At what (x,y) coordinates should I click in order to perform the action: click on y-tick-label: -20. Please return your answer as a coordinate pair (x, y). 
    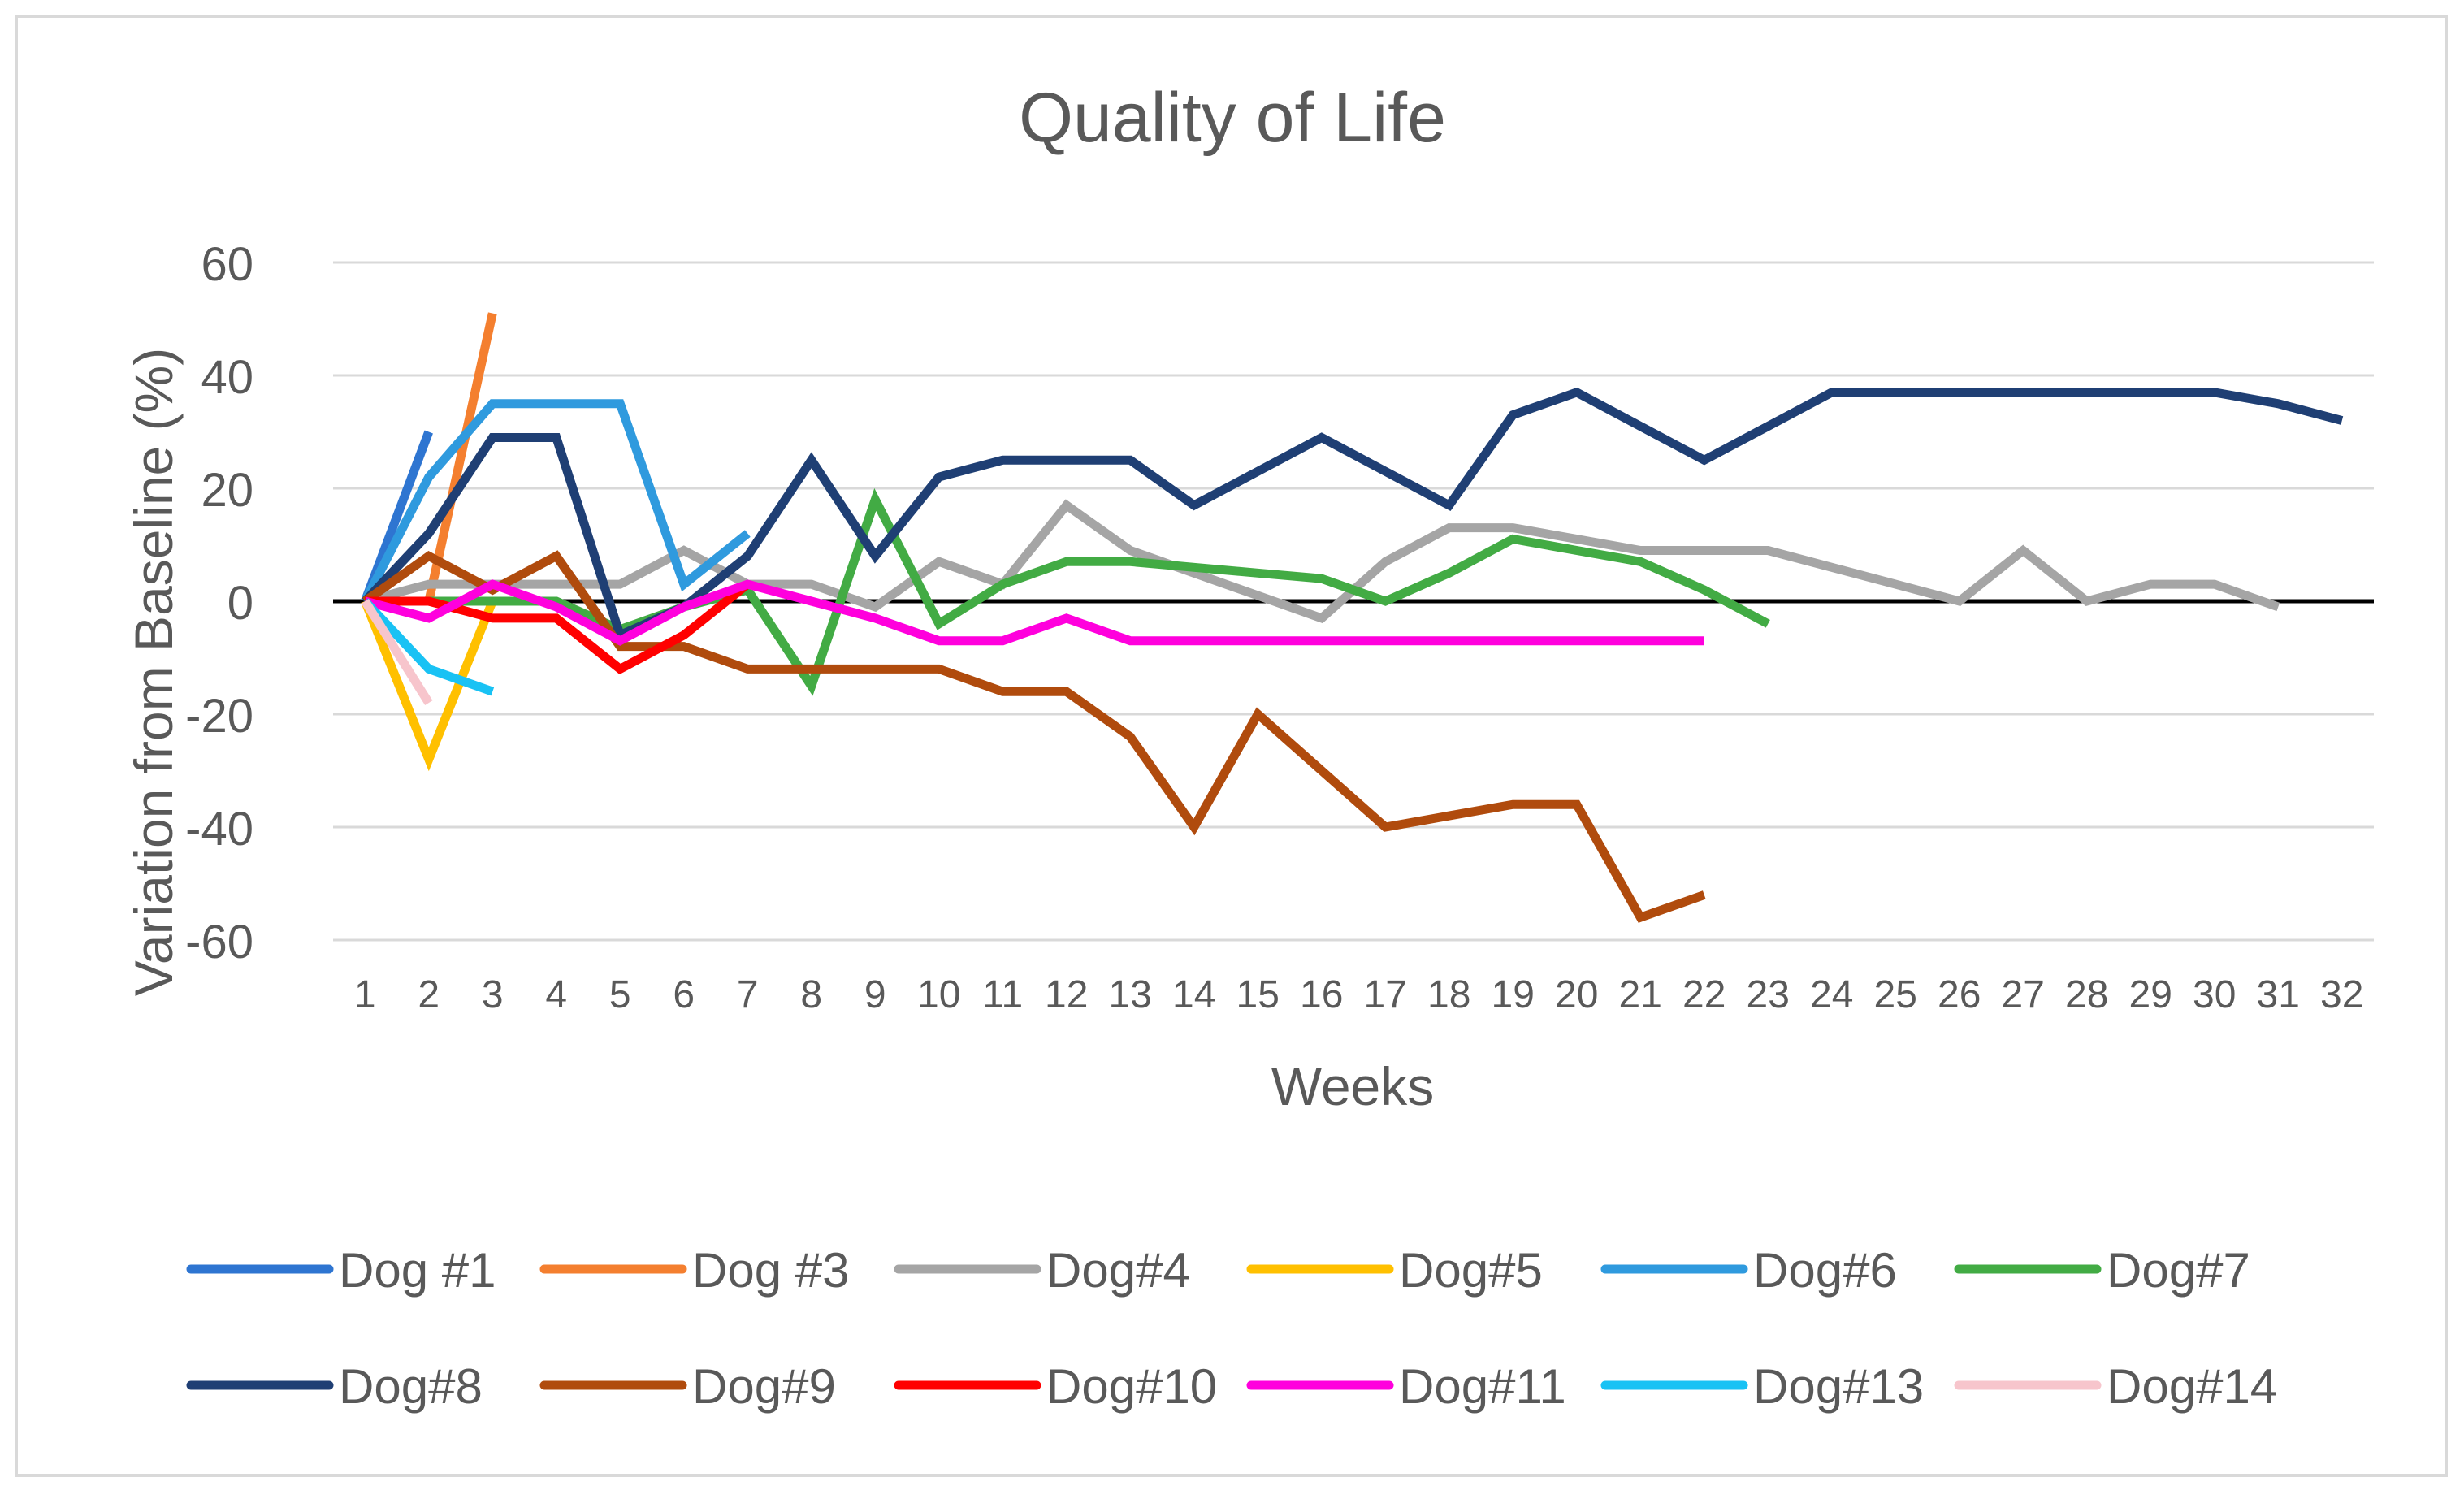
    Looking at the image, I should click on (219, 717).